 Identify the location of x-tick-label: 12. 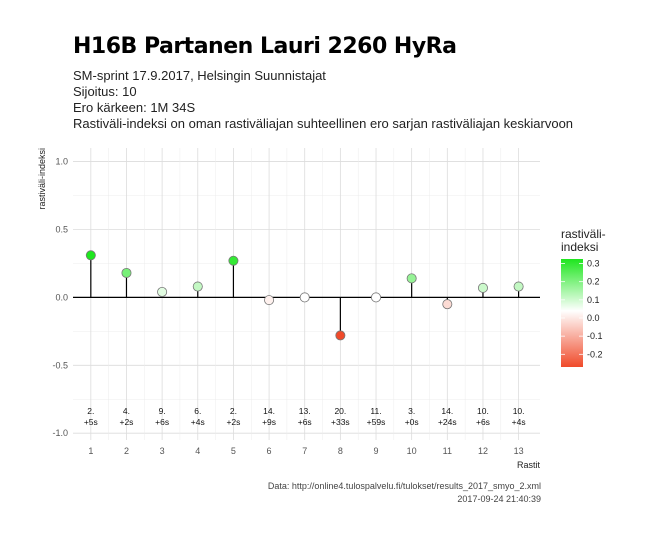
(483, 451).